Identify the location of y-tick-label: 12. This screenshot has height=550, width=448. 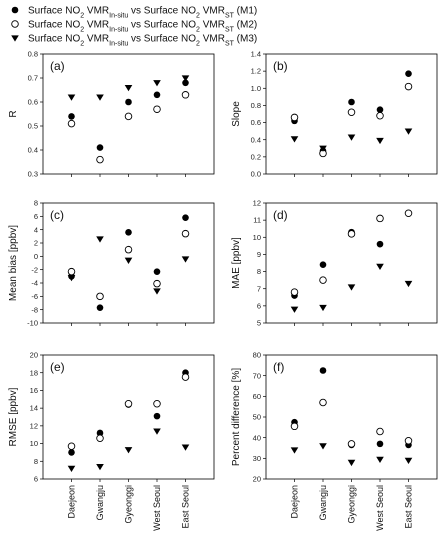
(257, 203).